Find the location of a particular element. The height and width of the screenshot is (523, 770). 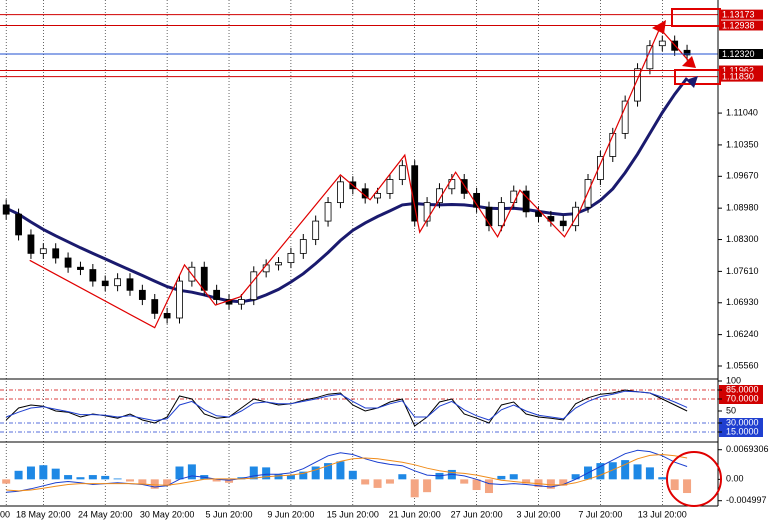

annotations is located at coordinates (687, 257).